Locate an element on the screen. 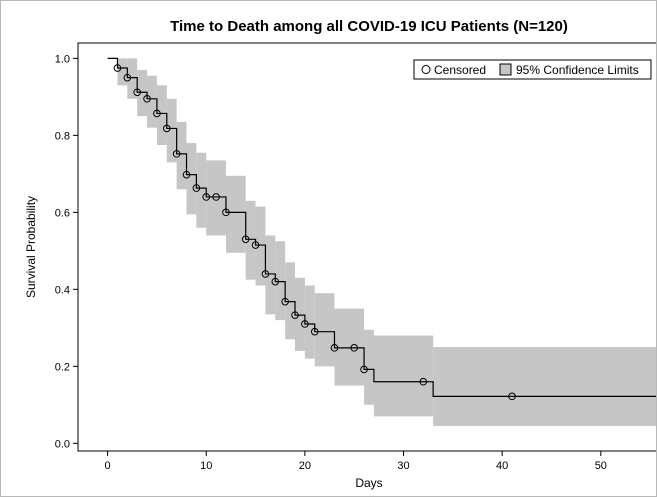  x-tick-label: 50 is located at coordinates (601, 466).